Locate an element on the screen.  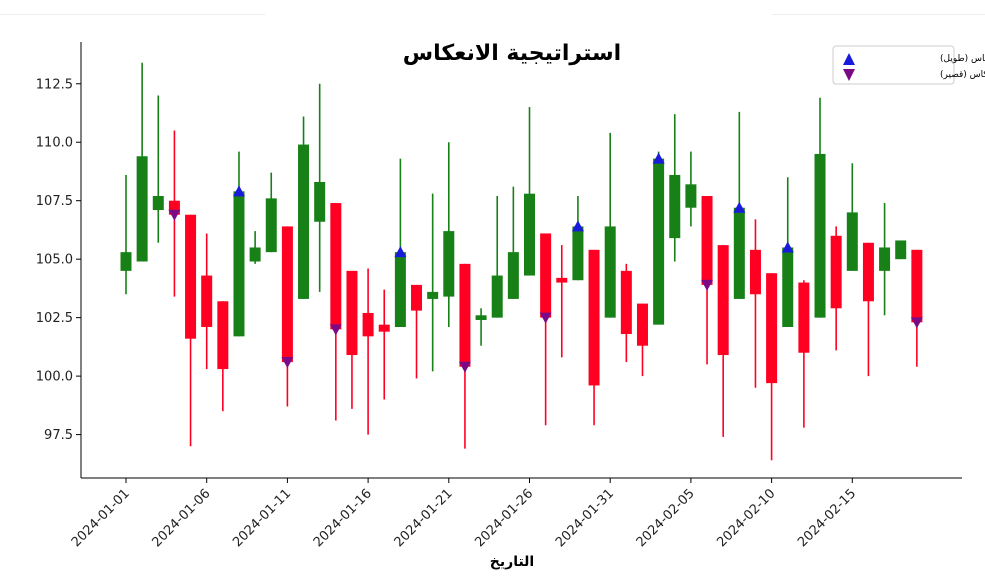
y-tick-label: 105.0 is located at coordinates (54, 260).